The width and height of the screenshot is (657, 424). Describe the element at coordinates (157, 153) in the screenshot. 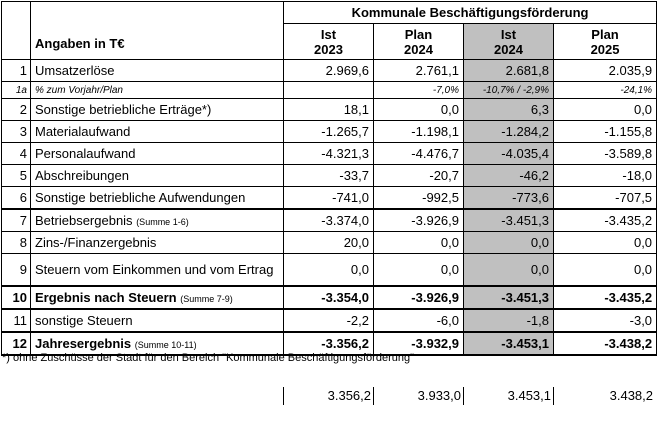

I see `row-label: Personalaufwand` at that location.